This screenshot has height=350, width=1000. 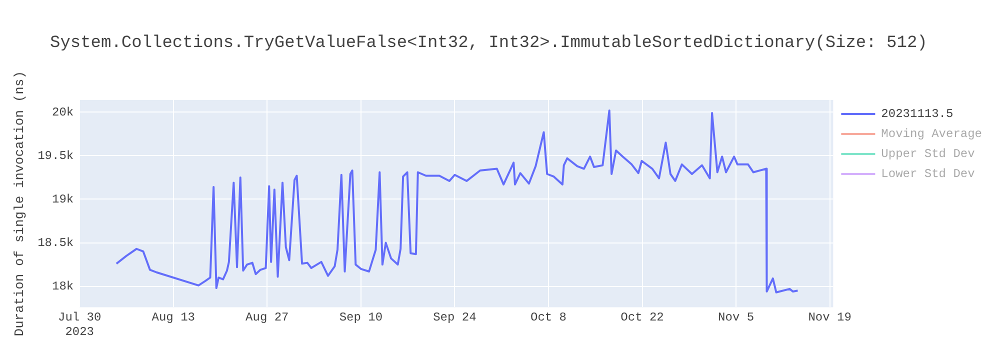 I want to click on x-tick-label: Aug 13, so click(x=173, y=317).